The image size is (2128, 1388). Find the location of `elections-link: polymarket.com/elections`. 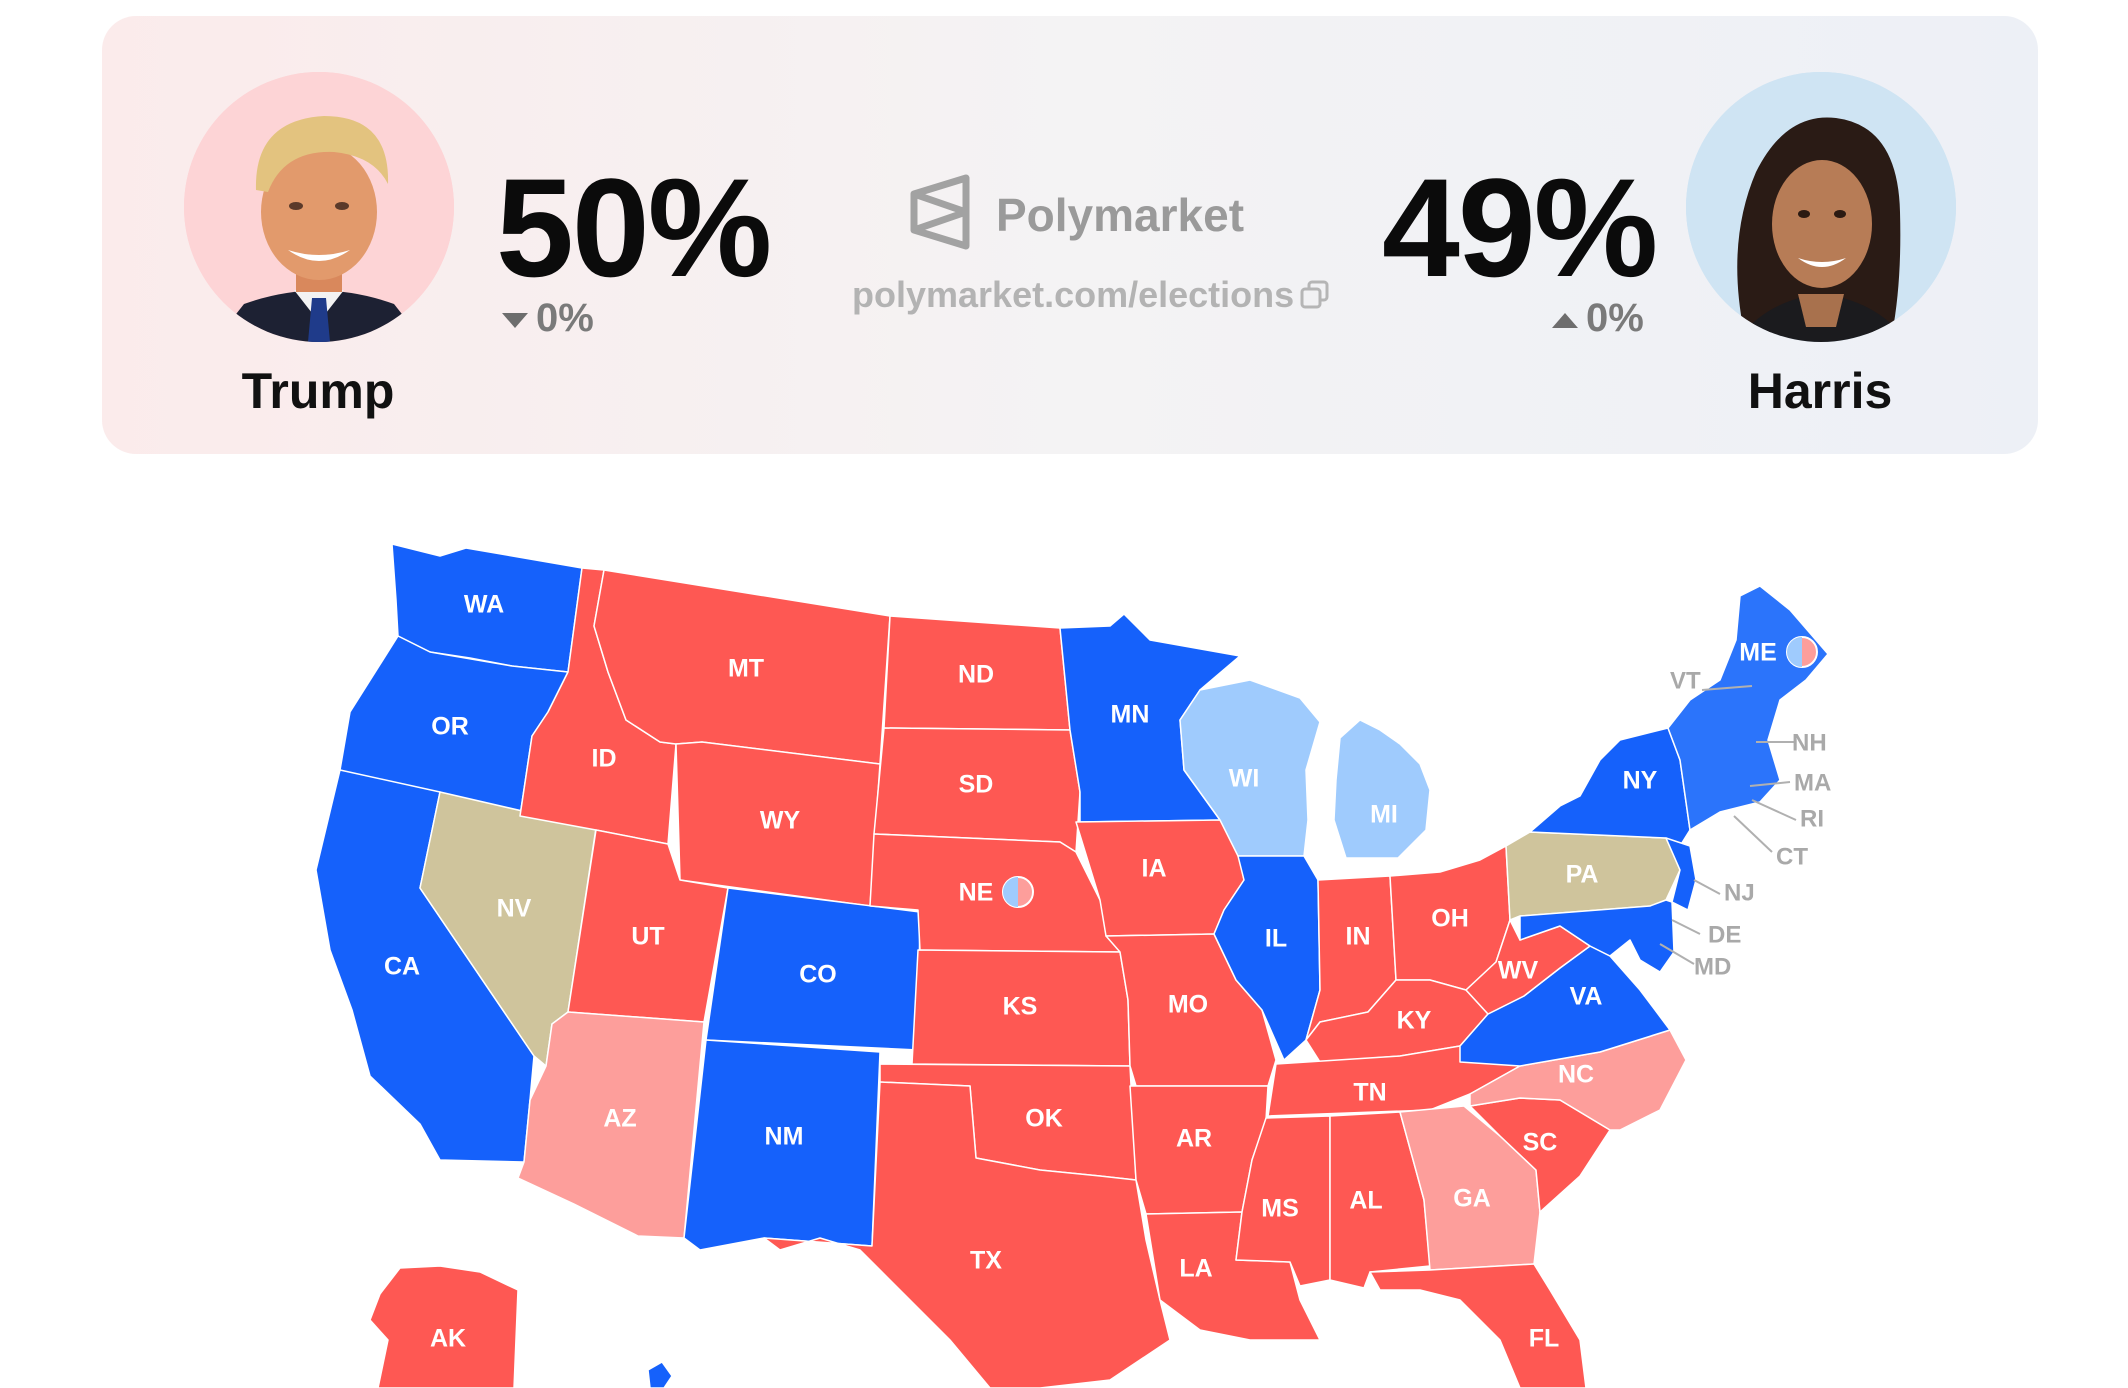

elections-link: polymarket.com/elections is located at coordinates (1073, 294).